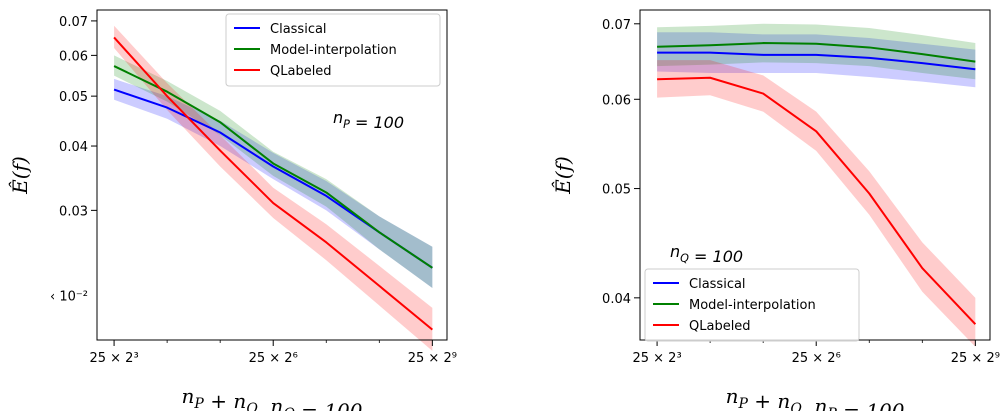  What do you see at coordinates (706, 254) in the screenshot?
I see `annotation-label: nQ = 100` at bounding box center [706, 254].